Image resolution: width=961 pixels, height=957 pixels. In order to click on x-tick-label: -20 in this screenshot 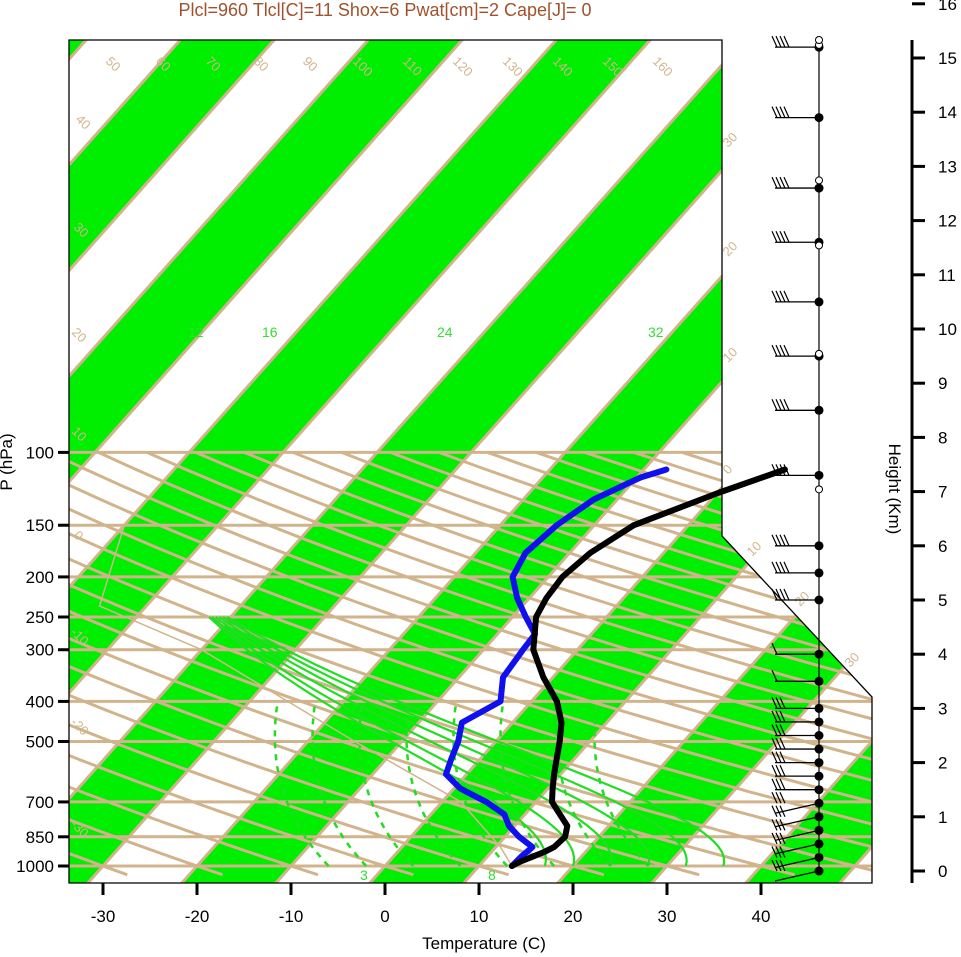, I will do `click(197, 916)`.